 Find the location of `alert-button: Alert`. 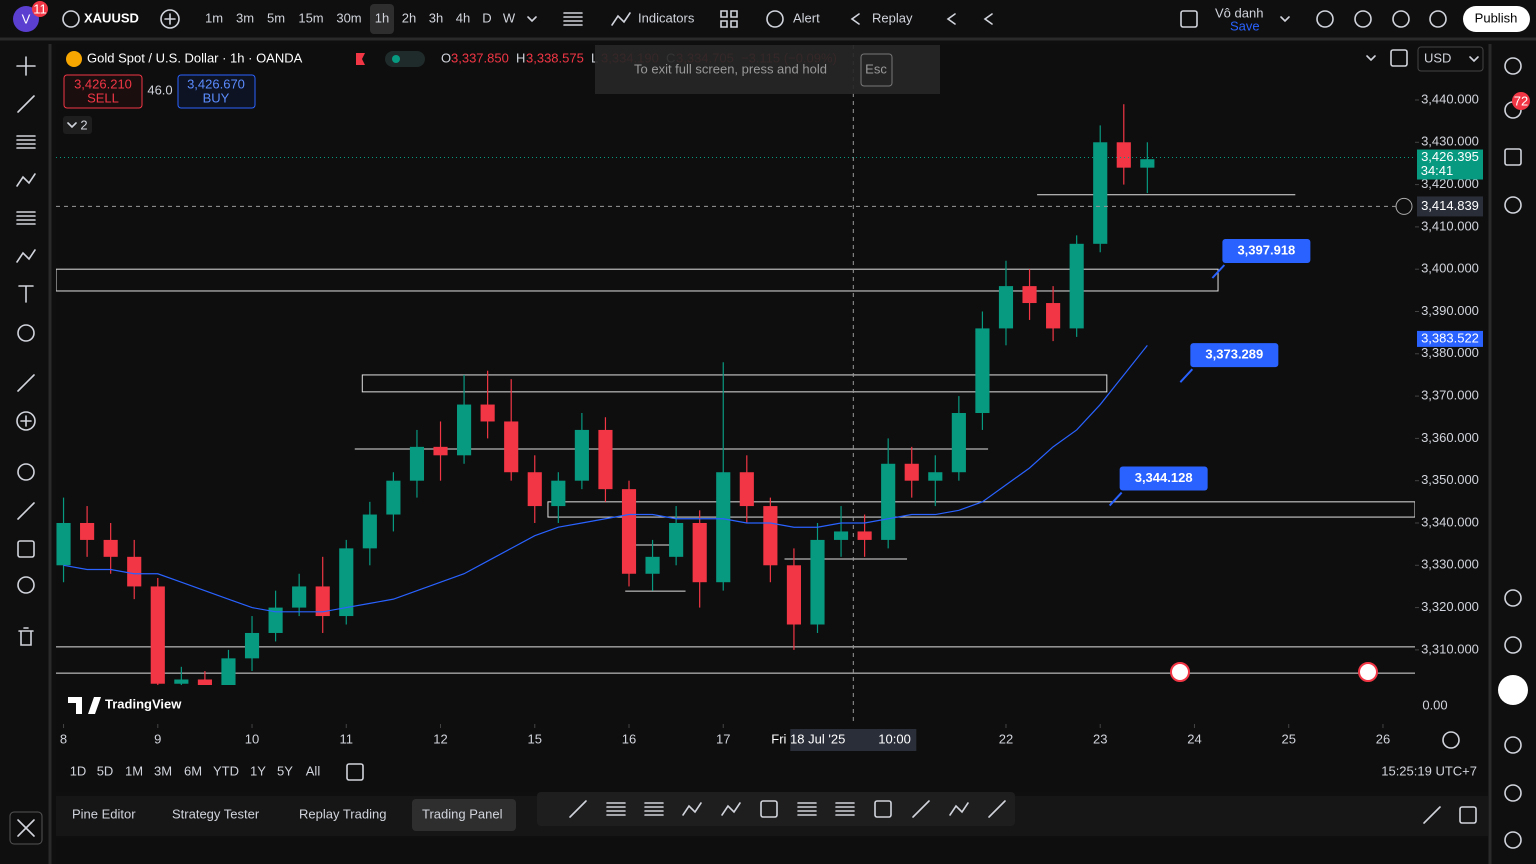

alert-button: Alert is located at coordinates (806, 17).